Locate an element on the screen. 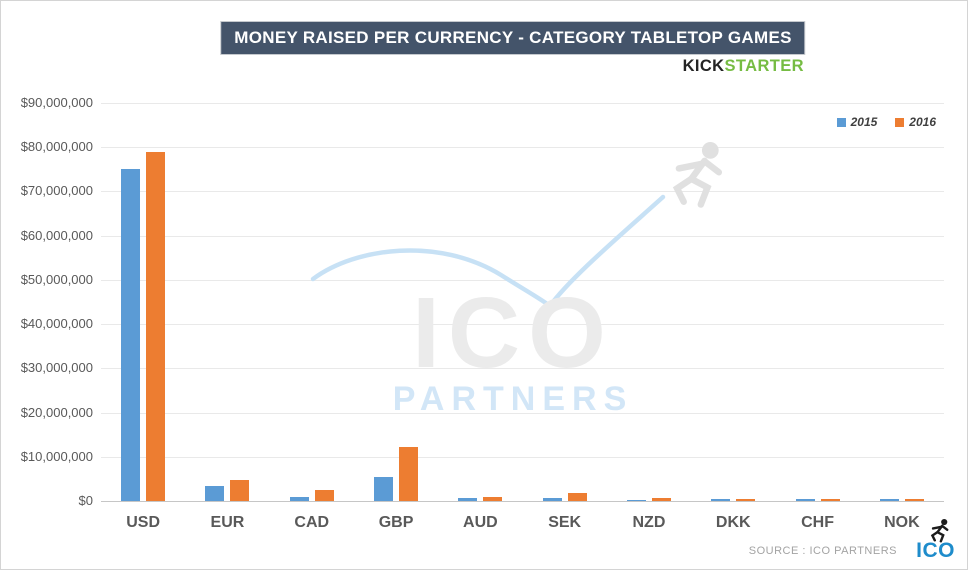  legend-label-2016: 2016 is located at coordinates (922, 122).